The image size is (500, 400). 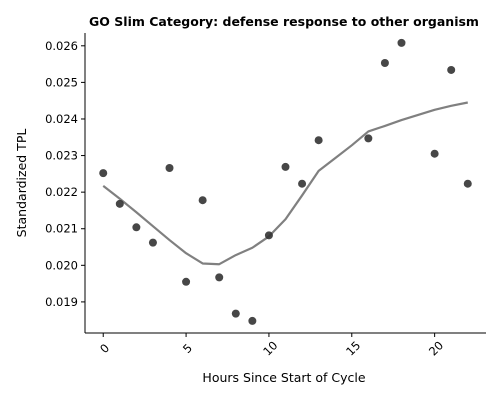 What do you see at coordinates (61, 302) in the screenshot?
I see `y-tick-label: 0.019` at bounding box center [61, 302].